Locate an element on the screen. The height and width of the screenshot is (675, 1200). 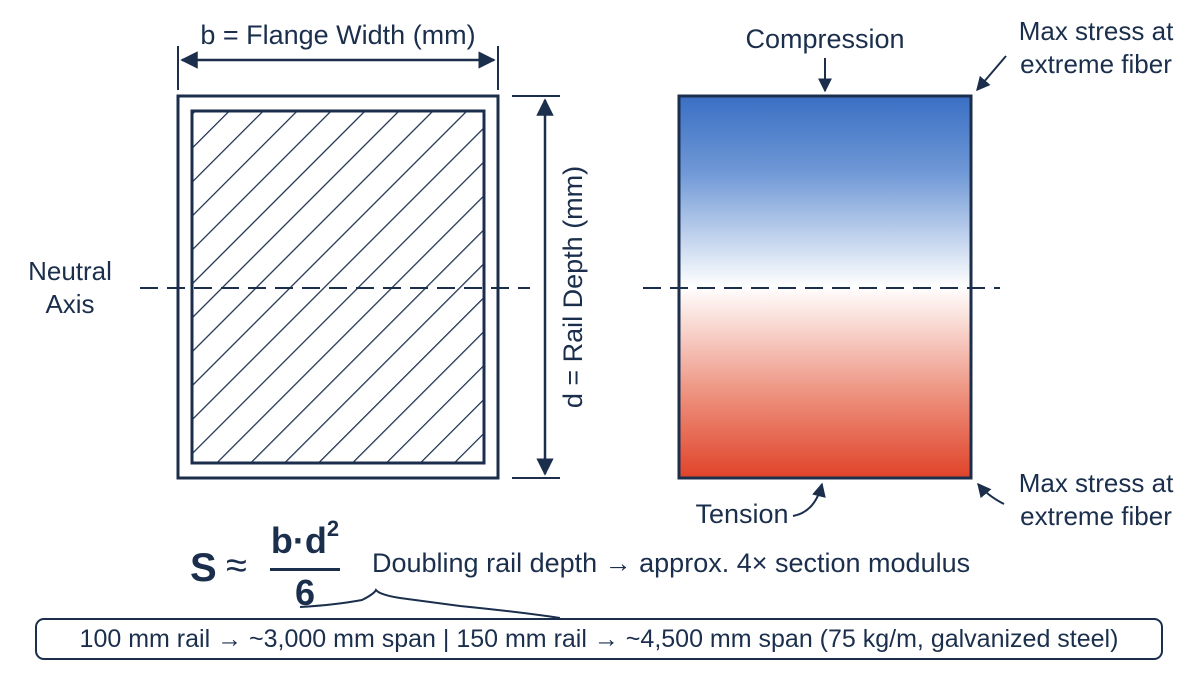
hatched-fill is located at coordinates (338, 287).